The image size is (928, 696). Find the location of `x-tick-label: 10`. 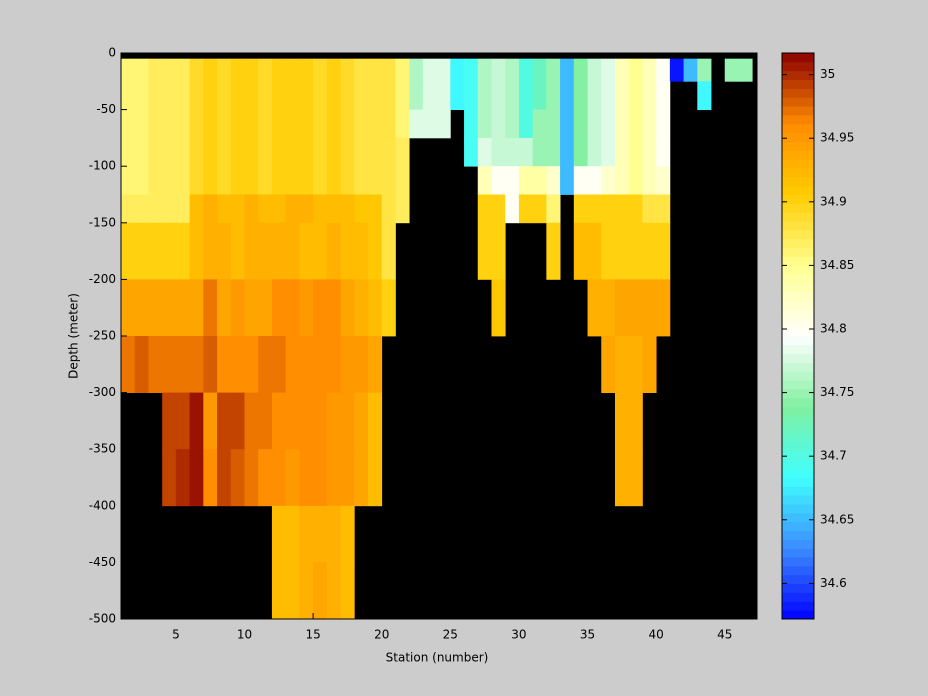

x-tick-label: 10 is located at coordinates (244, 635).